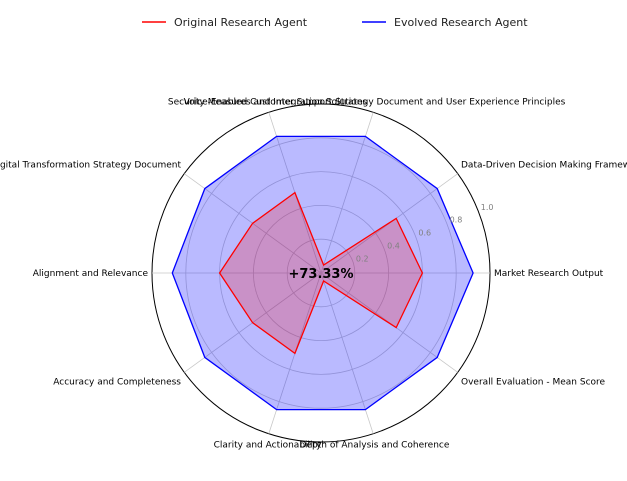 This screenshot has height=481, width=627. I want to click on radial-tick-label: 0.8, so click(456, 220).